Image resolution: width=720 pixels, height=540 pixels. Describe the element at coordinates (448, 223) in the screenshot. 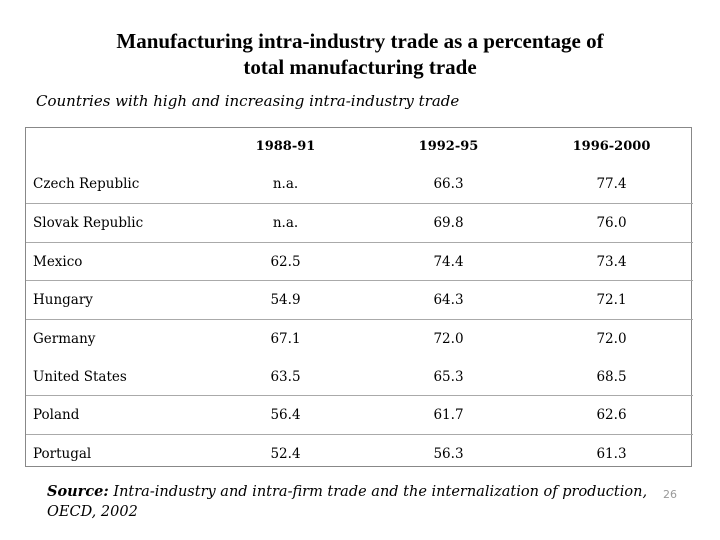

I see `value-cell: 69.8` at that location.